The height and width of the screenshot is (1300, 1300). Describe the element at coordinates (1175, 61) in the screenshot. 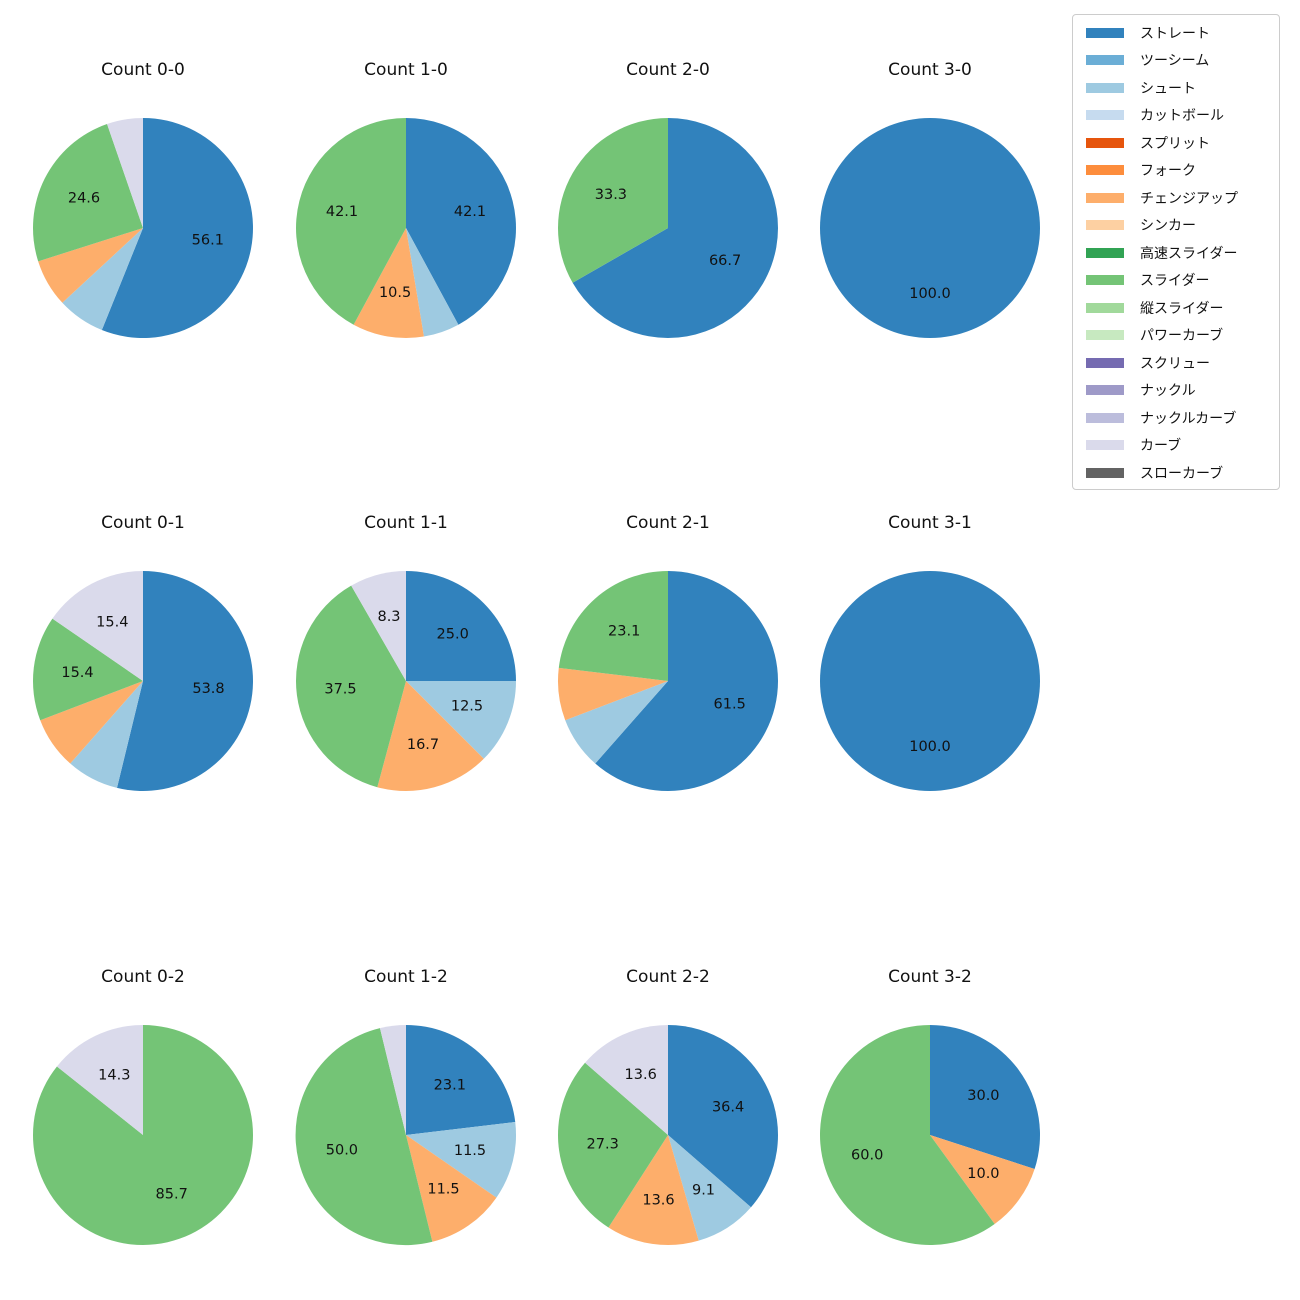

I see `legend-label: ツーシーム` at that location.